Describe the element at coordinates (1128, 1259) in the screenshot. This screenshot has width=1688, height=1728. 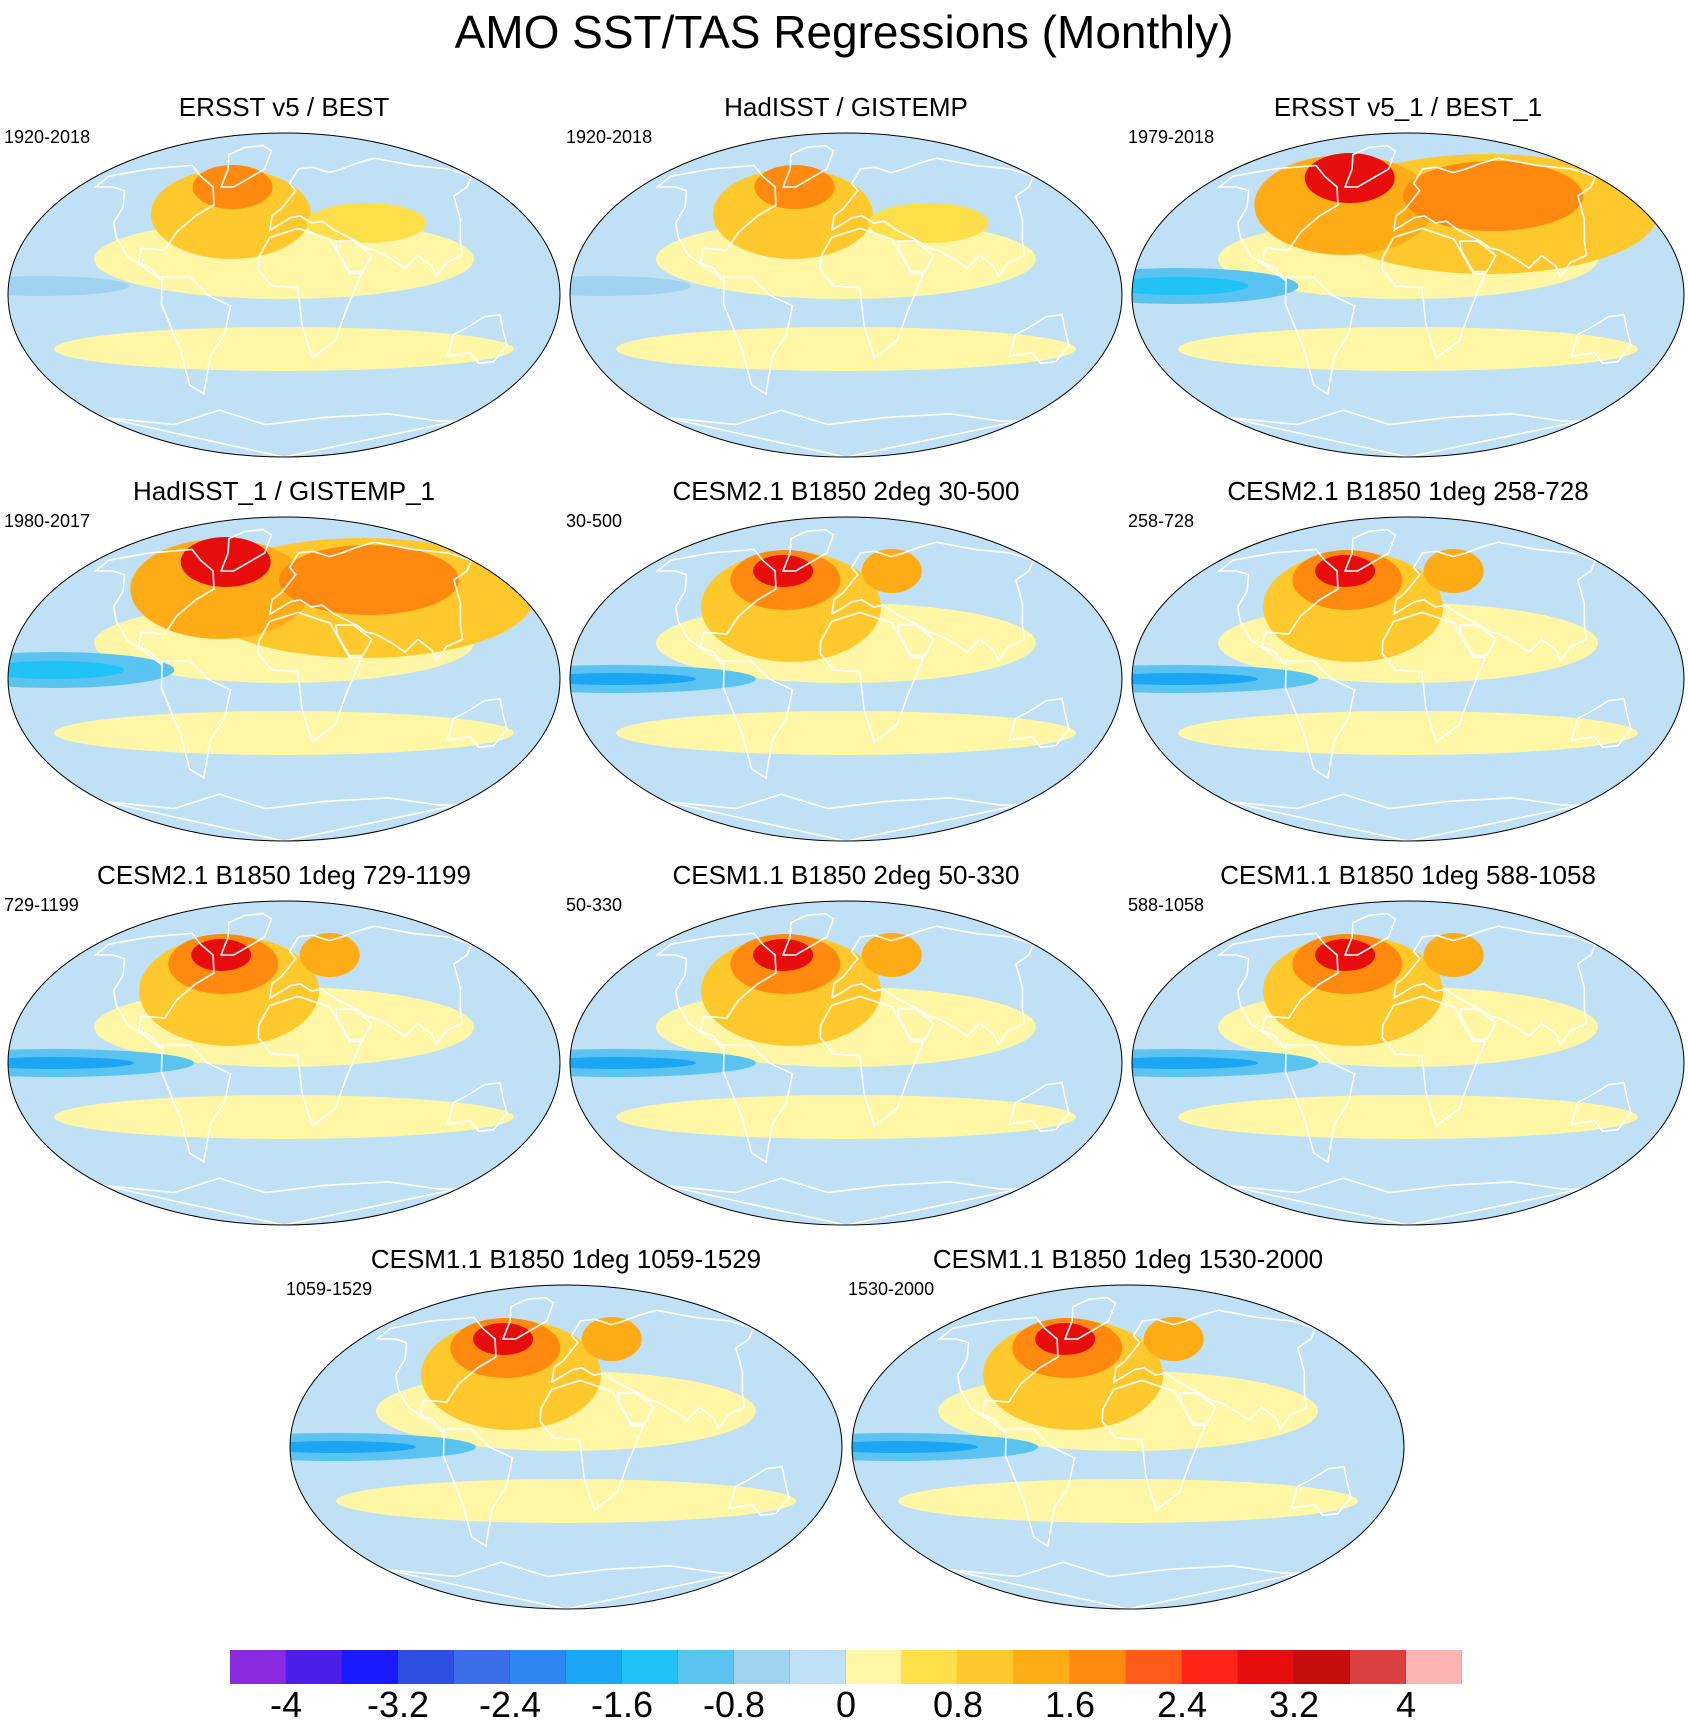
I see `panel-title: CESM1.1 B1850 1deg 1530-2000` at that location.